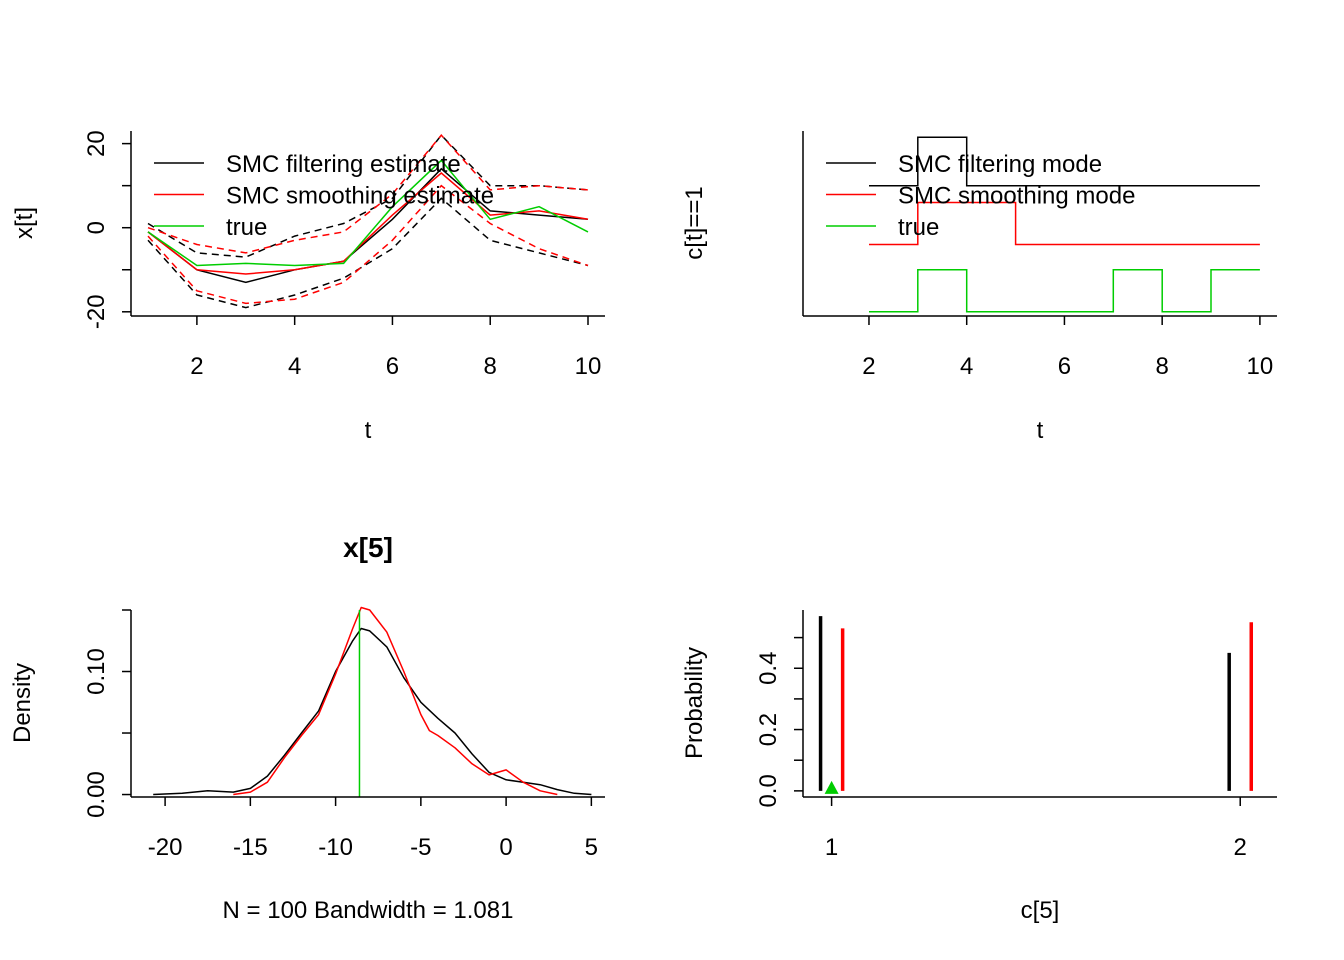  What do you see at coordinates (1000, 164) in the screenshot?
I see `legend-label: SMC filtering mode` at bounding box center [1000, 164].